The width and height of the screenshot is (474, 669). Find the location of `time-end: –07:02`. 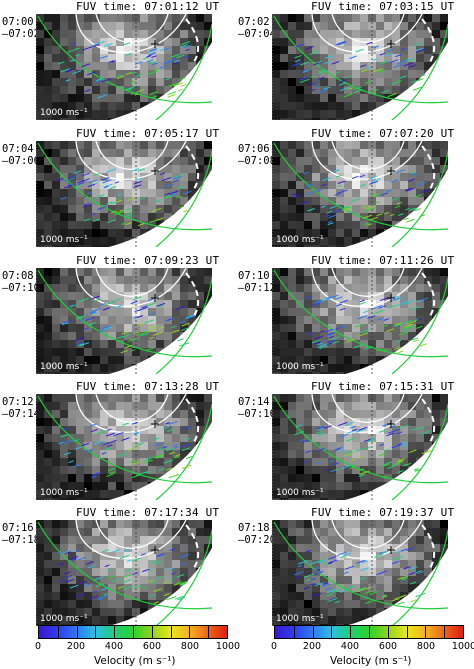

time-end: –07:02 is located at coordinates (21, 34).